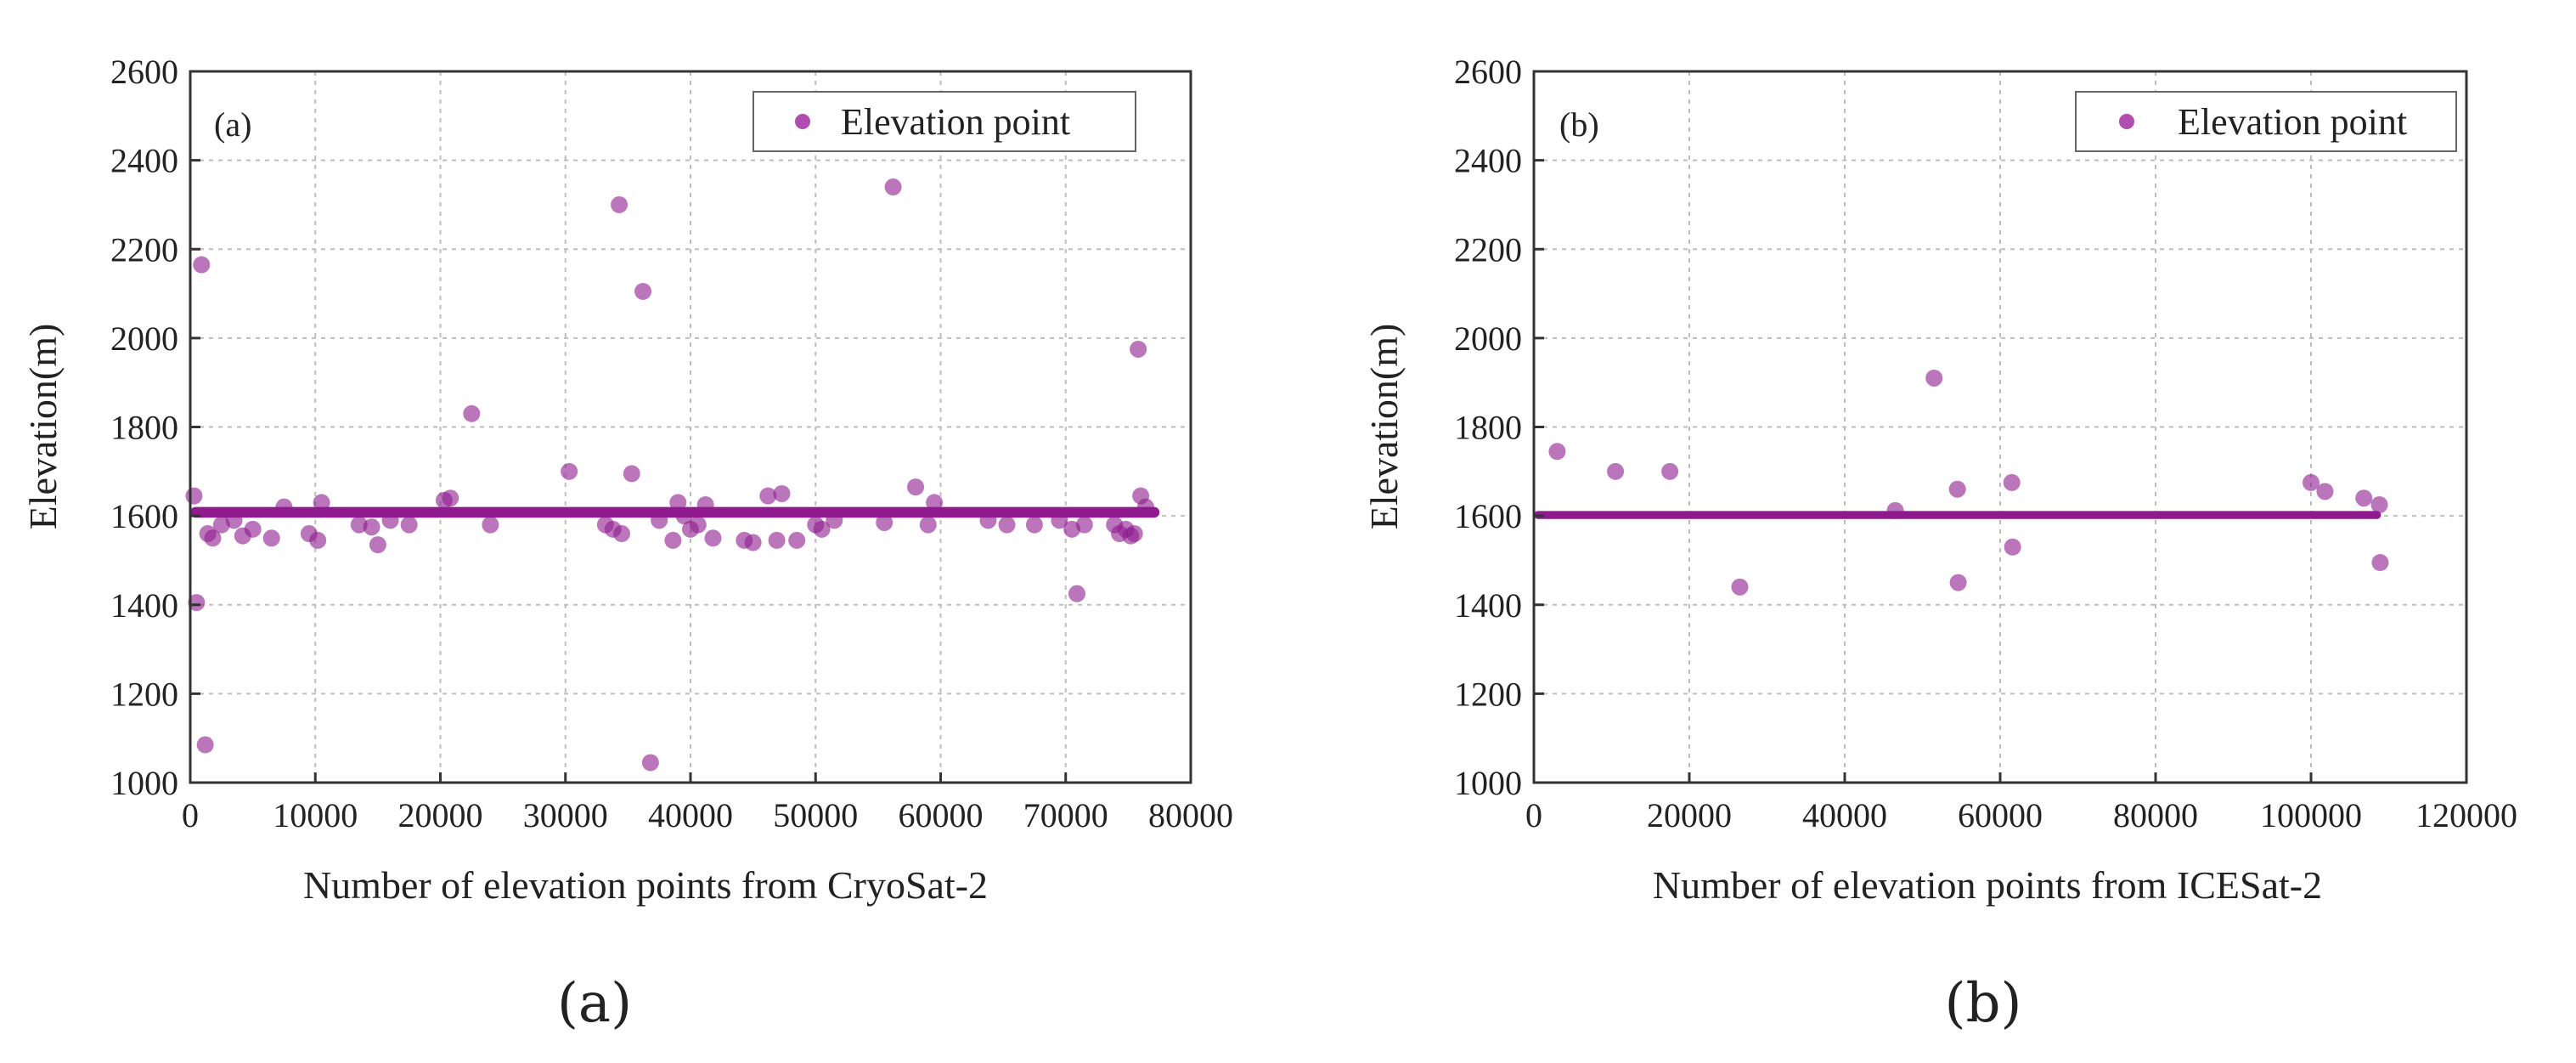  Describe the element at coordinates (1488, 72) in the screenshot. I see `panel-b-ytick-label: 2600` at that location.